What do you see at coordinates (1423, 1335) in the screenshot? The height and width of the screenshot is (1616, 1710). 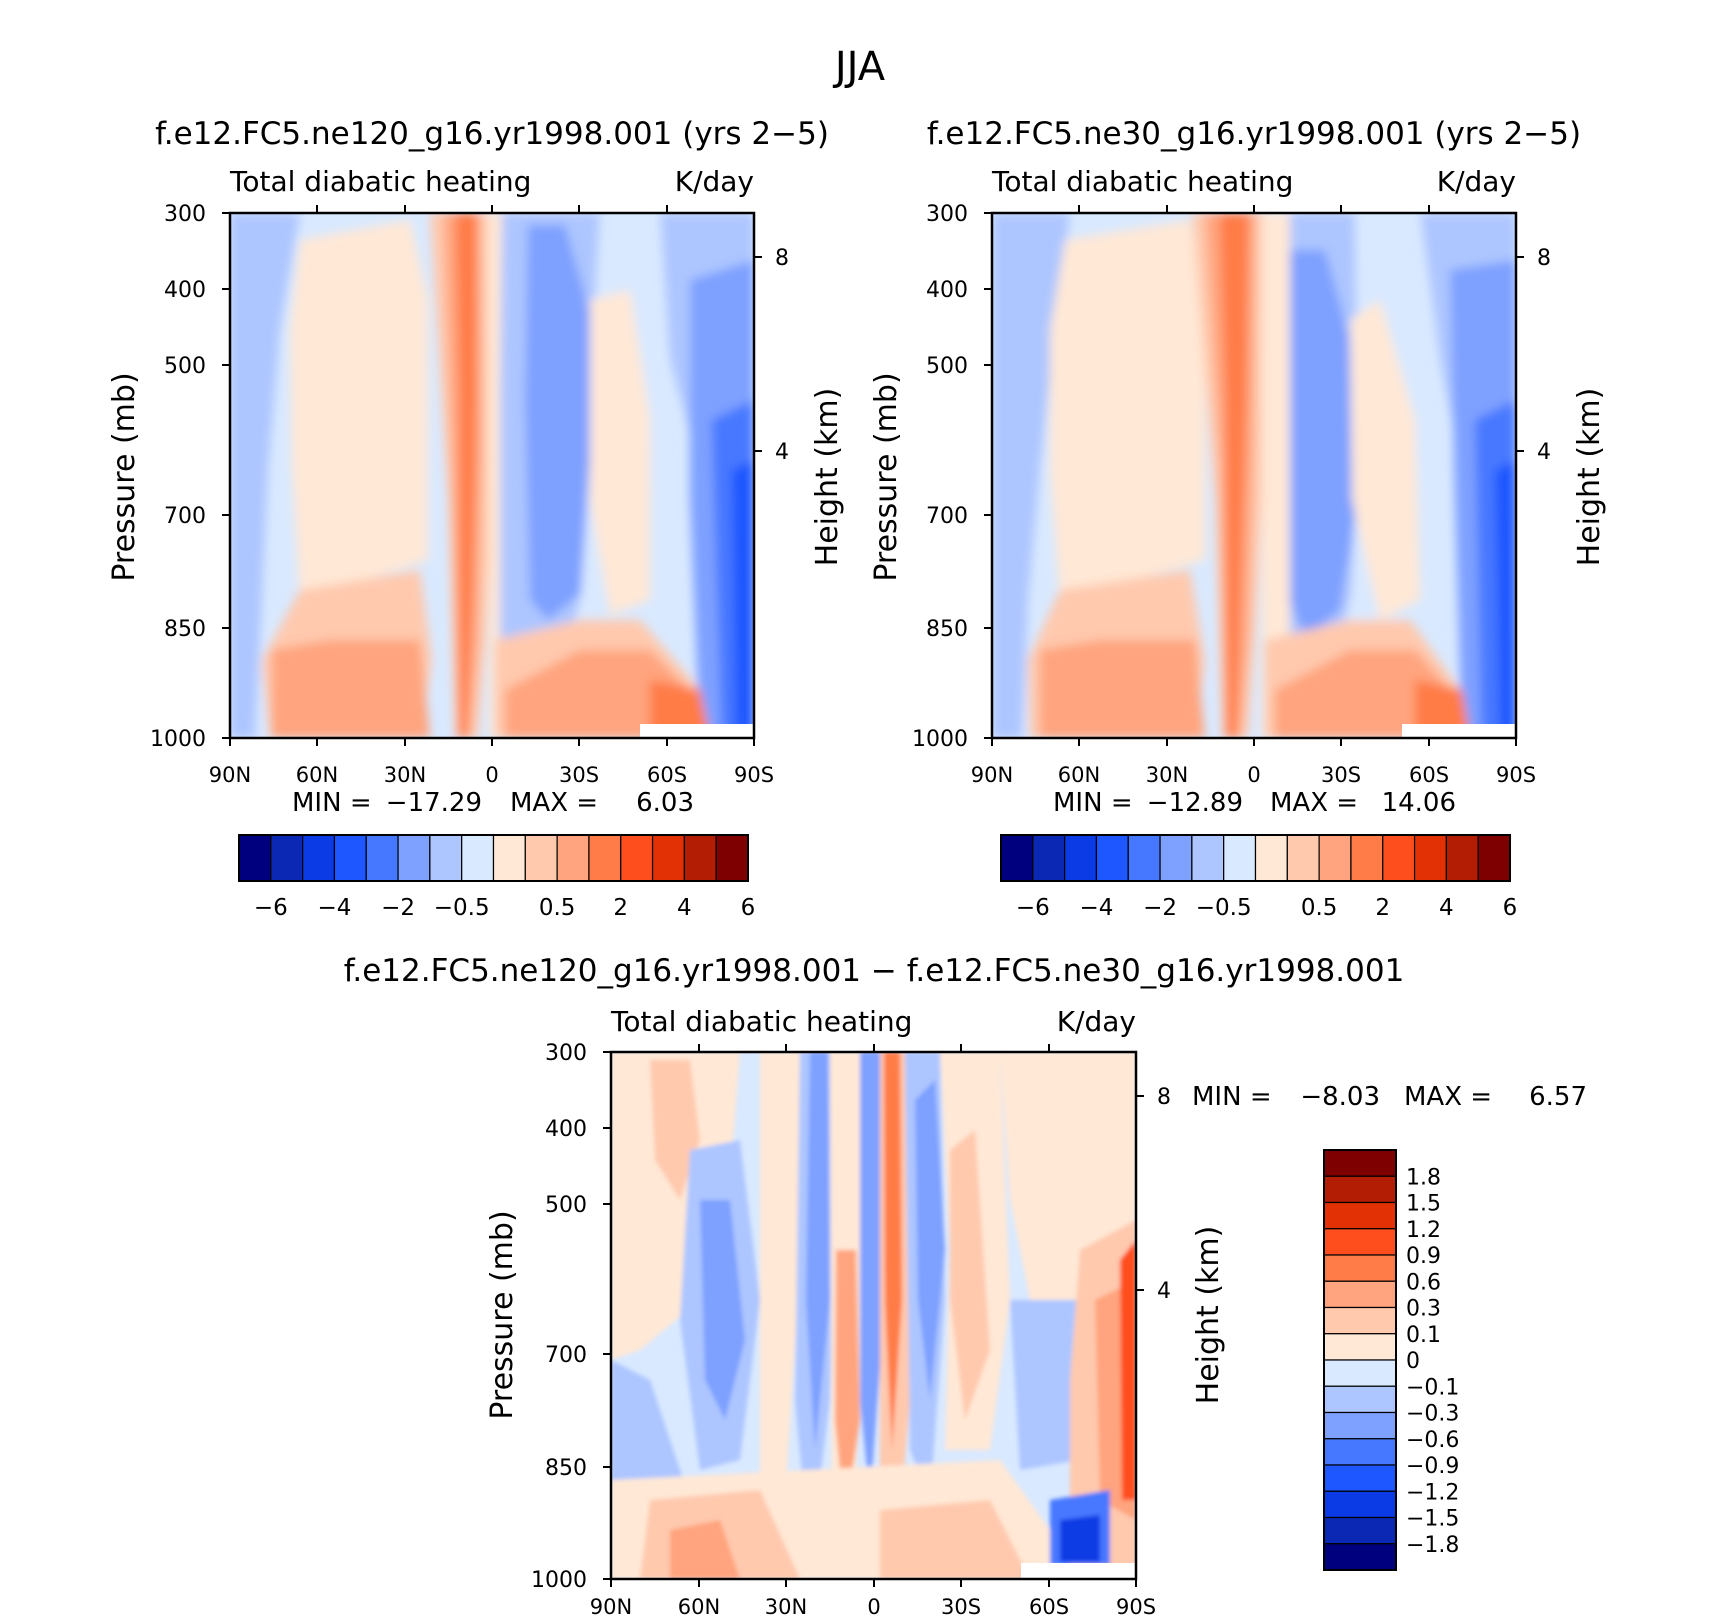 I see `colorbar-tick-label: 0.1` at bounding box center [1423, 1335].